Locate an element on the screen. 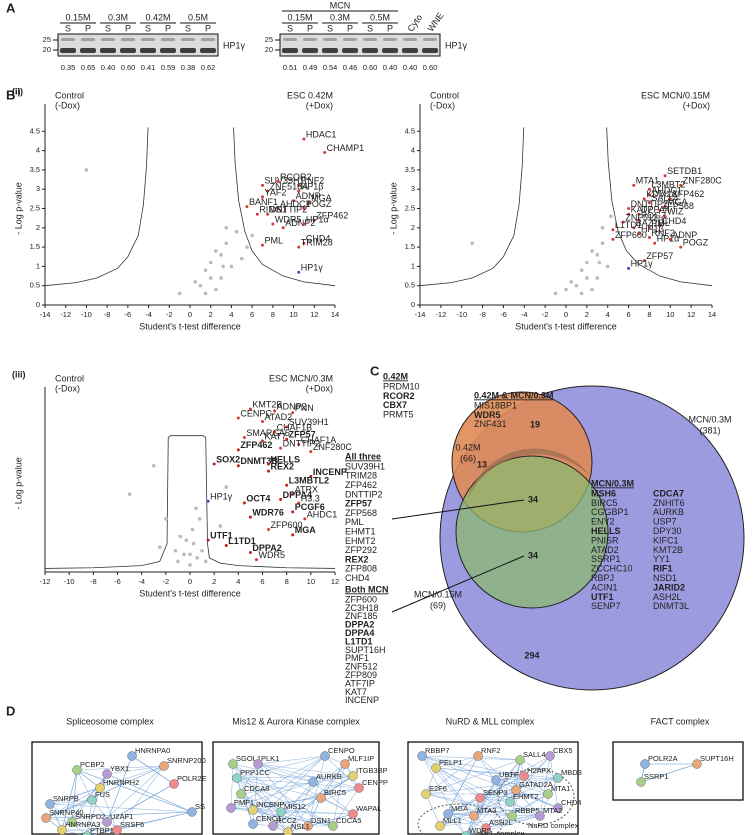 The image size is (756, 835). point-label: HP1γ is located at coordinates (312, 268).